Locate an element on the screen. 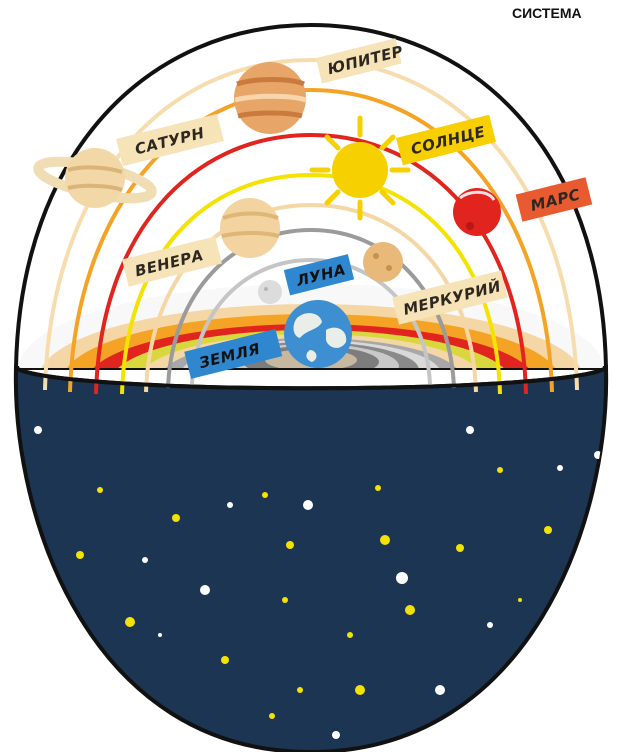 This screenshot has width=622, height=752. title-text: СИСТЕМА is located at coordinates (547, 13).